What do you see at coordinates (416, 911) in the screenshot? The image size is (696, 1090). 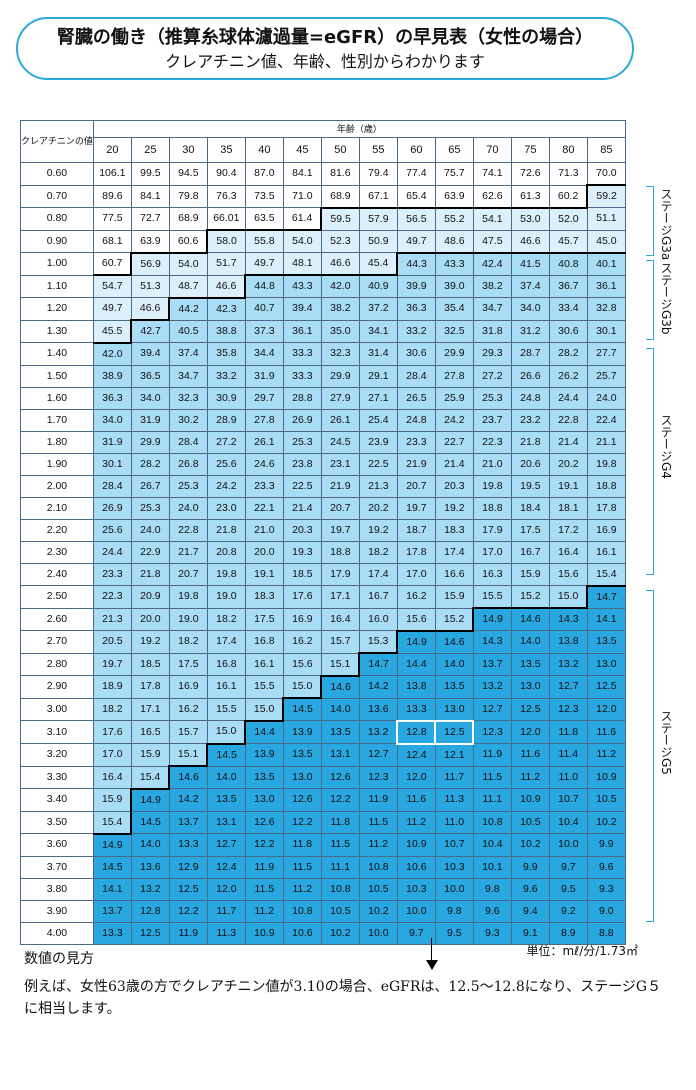 I see `egfr-cell: 10.0` at bounding box center [416, 911].